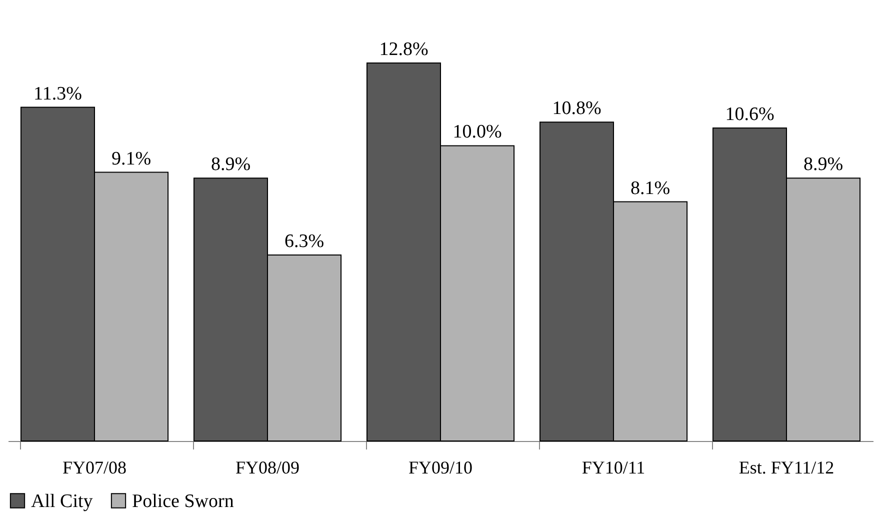  I want to click on x-tick-label: FY07/08, so click(94, 468).